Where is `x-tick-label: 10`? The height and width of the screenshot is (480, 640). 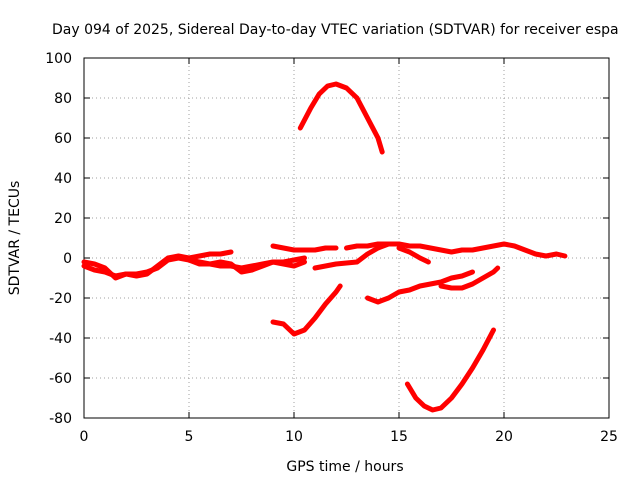 x-tick-label: 10 is located at coordinates (294, 437).